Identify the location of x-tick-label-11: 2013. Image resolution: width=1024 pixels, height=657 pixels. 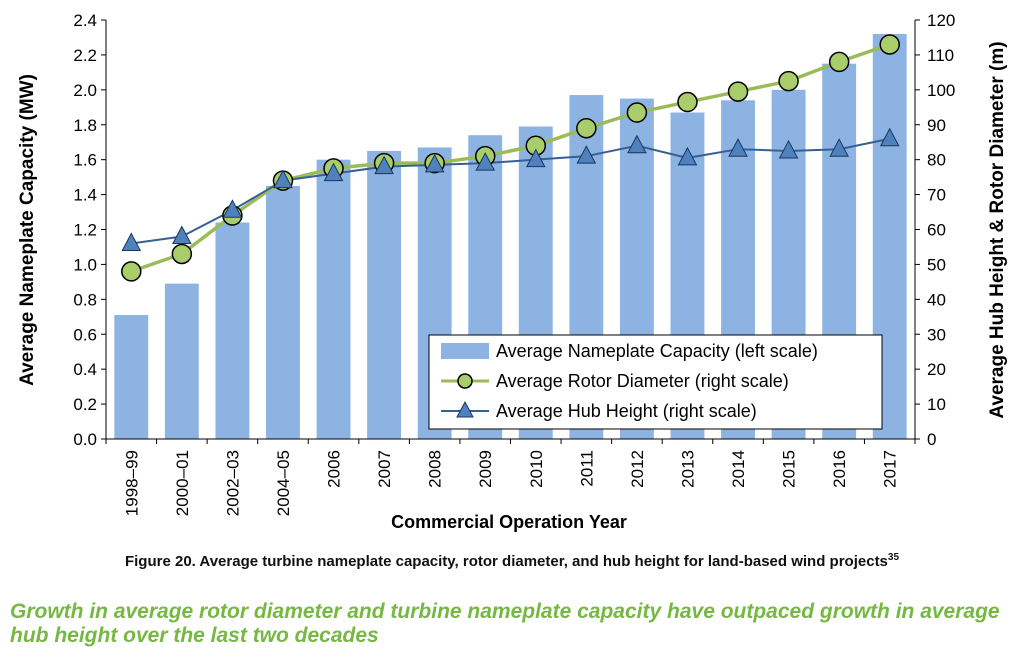
(687, 469).